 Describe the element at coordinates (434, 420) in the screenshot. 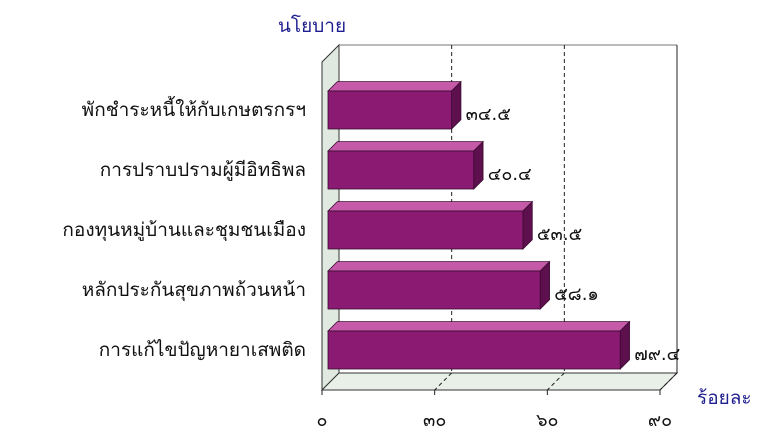

I see `tick-label-30: ๓๐` at that location.